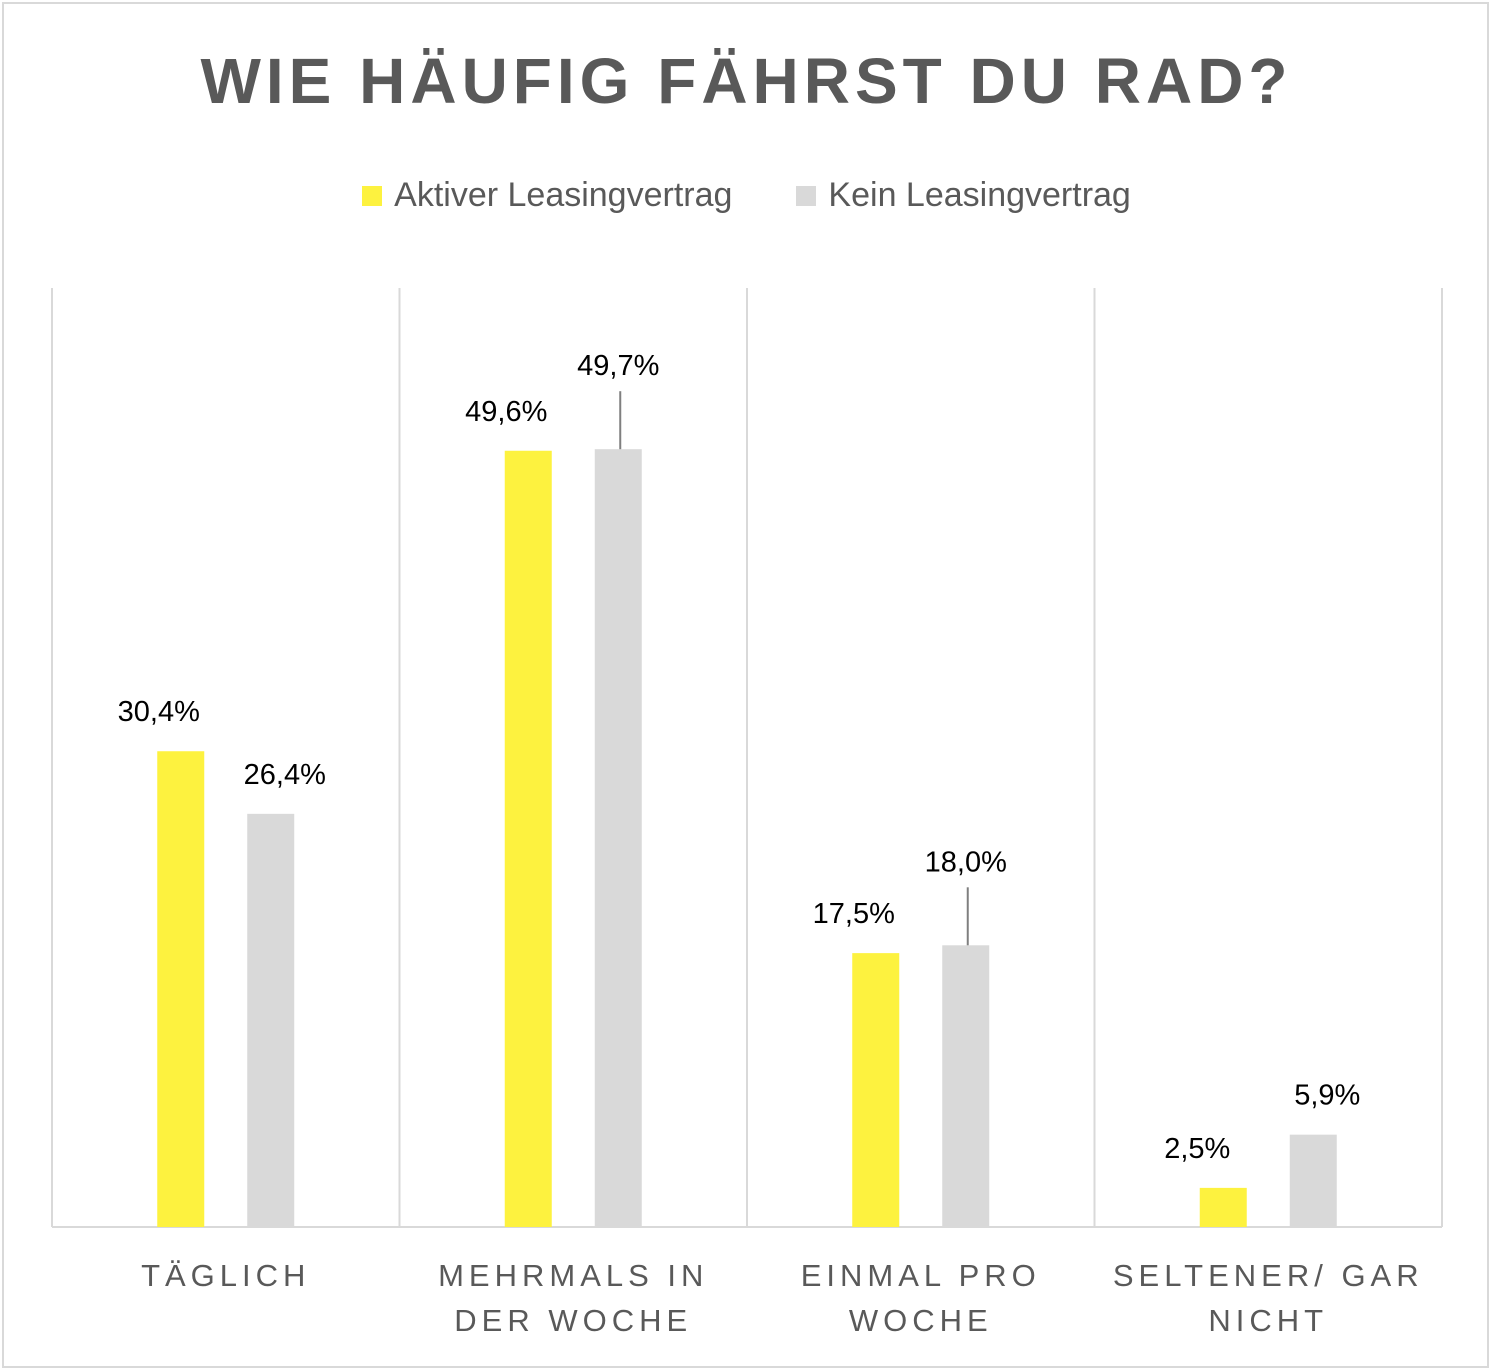  What do you see at coordinates (1197, 1149) in the screenshot?
I see `data-label: 2,5%` at bounding box center [1197, 1149].